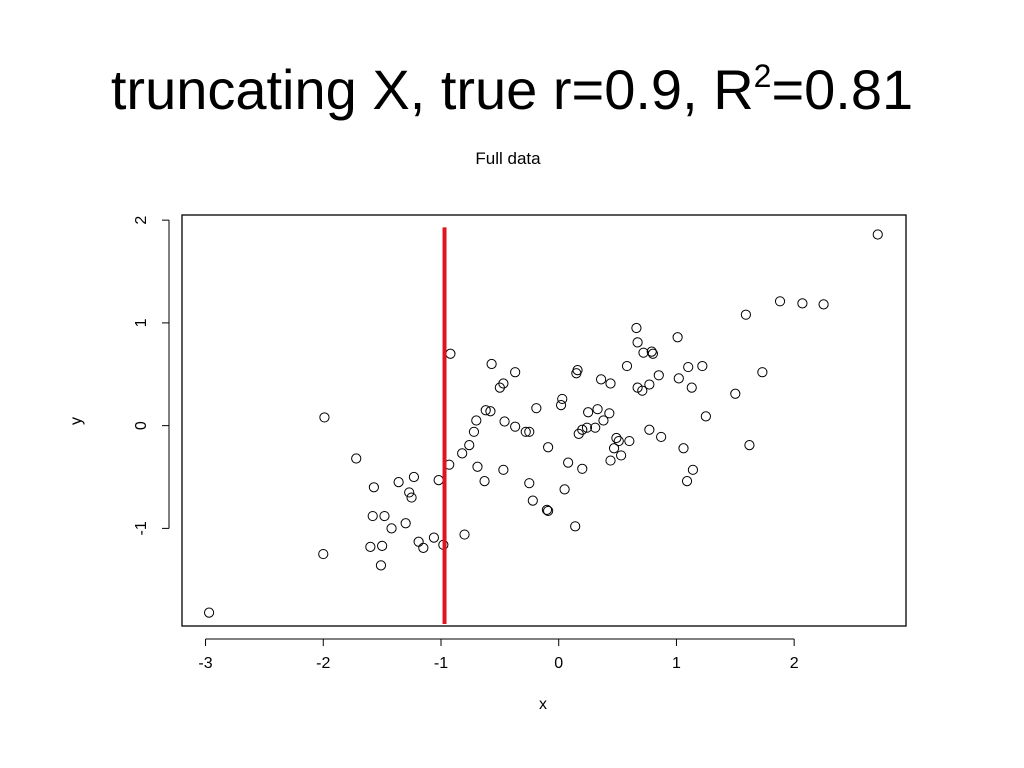 The height and width of the screenshot is (768, 1024). I want to click on x-axis: -3 -2 -1 0 1 2, so click(498, 655).